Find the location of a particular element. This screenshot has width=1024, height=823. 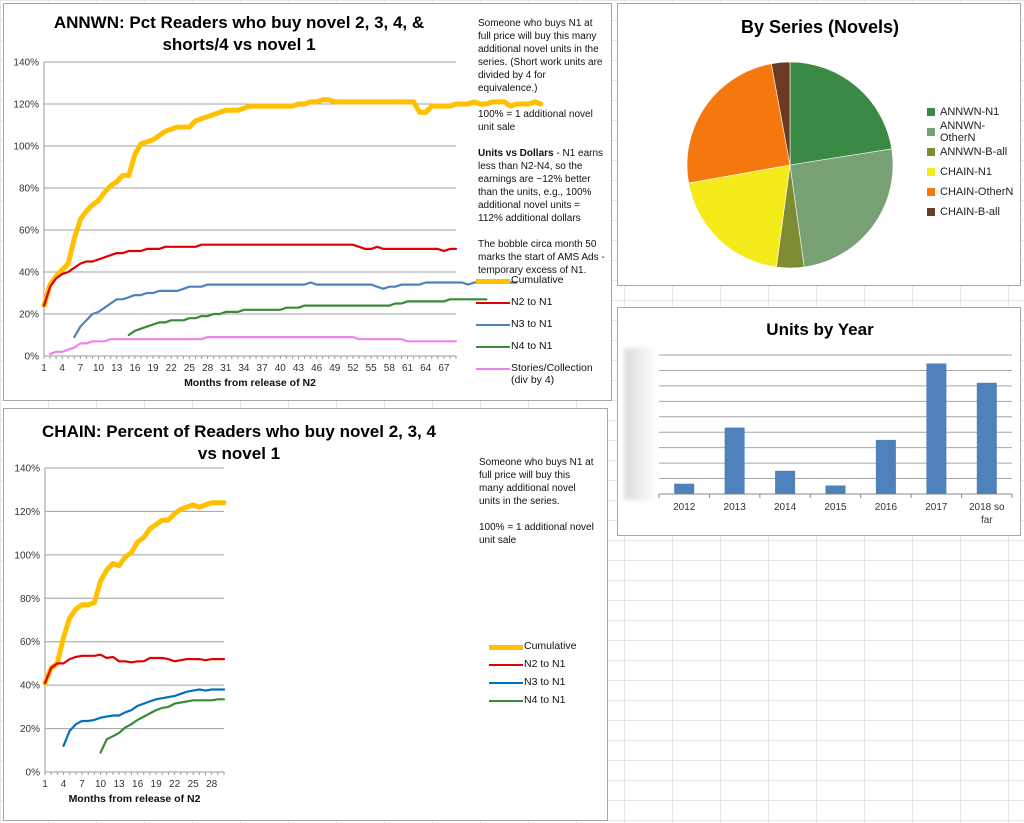

x-tick-label: 2013 is located at coordinates (735, 507).